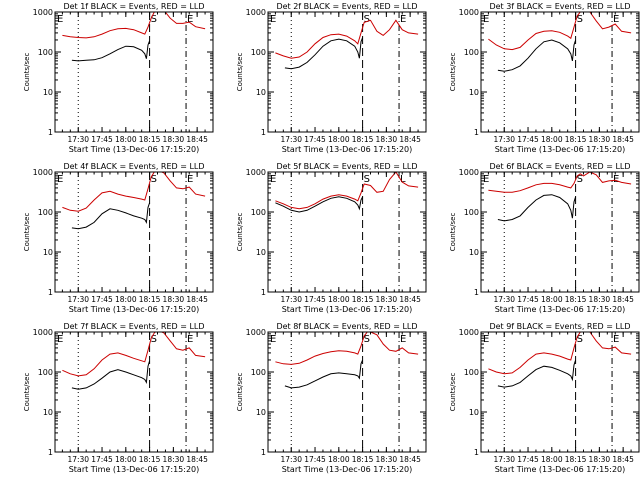 Image resolution: width=640 pixels, height=484 pixels. Describe the element at coordinates (133, 166) in the screenshot. I see `panel-title: Det 4f BLACK = Events, RED = LLD` at that location.